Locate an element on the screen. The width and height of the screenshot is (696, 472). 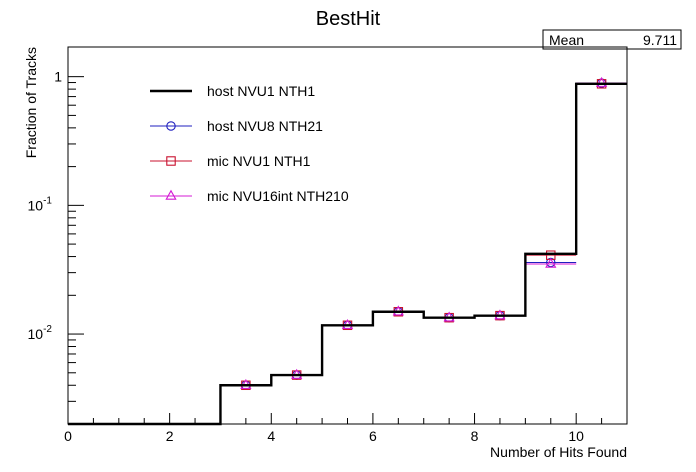
legend-item: host NVU8 NTH21 is located at coordinates (236, 126).